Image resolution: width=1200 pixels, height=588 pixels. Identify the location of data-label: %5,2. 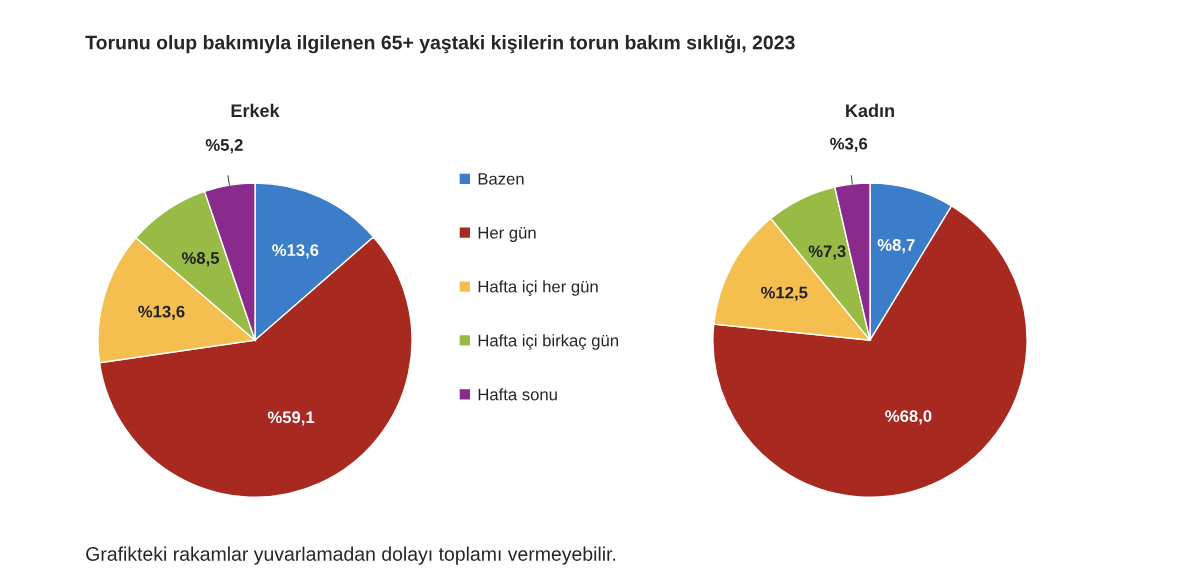
(224, 146).